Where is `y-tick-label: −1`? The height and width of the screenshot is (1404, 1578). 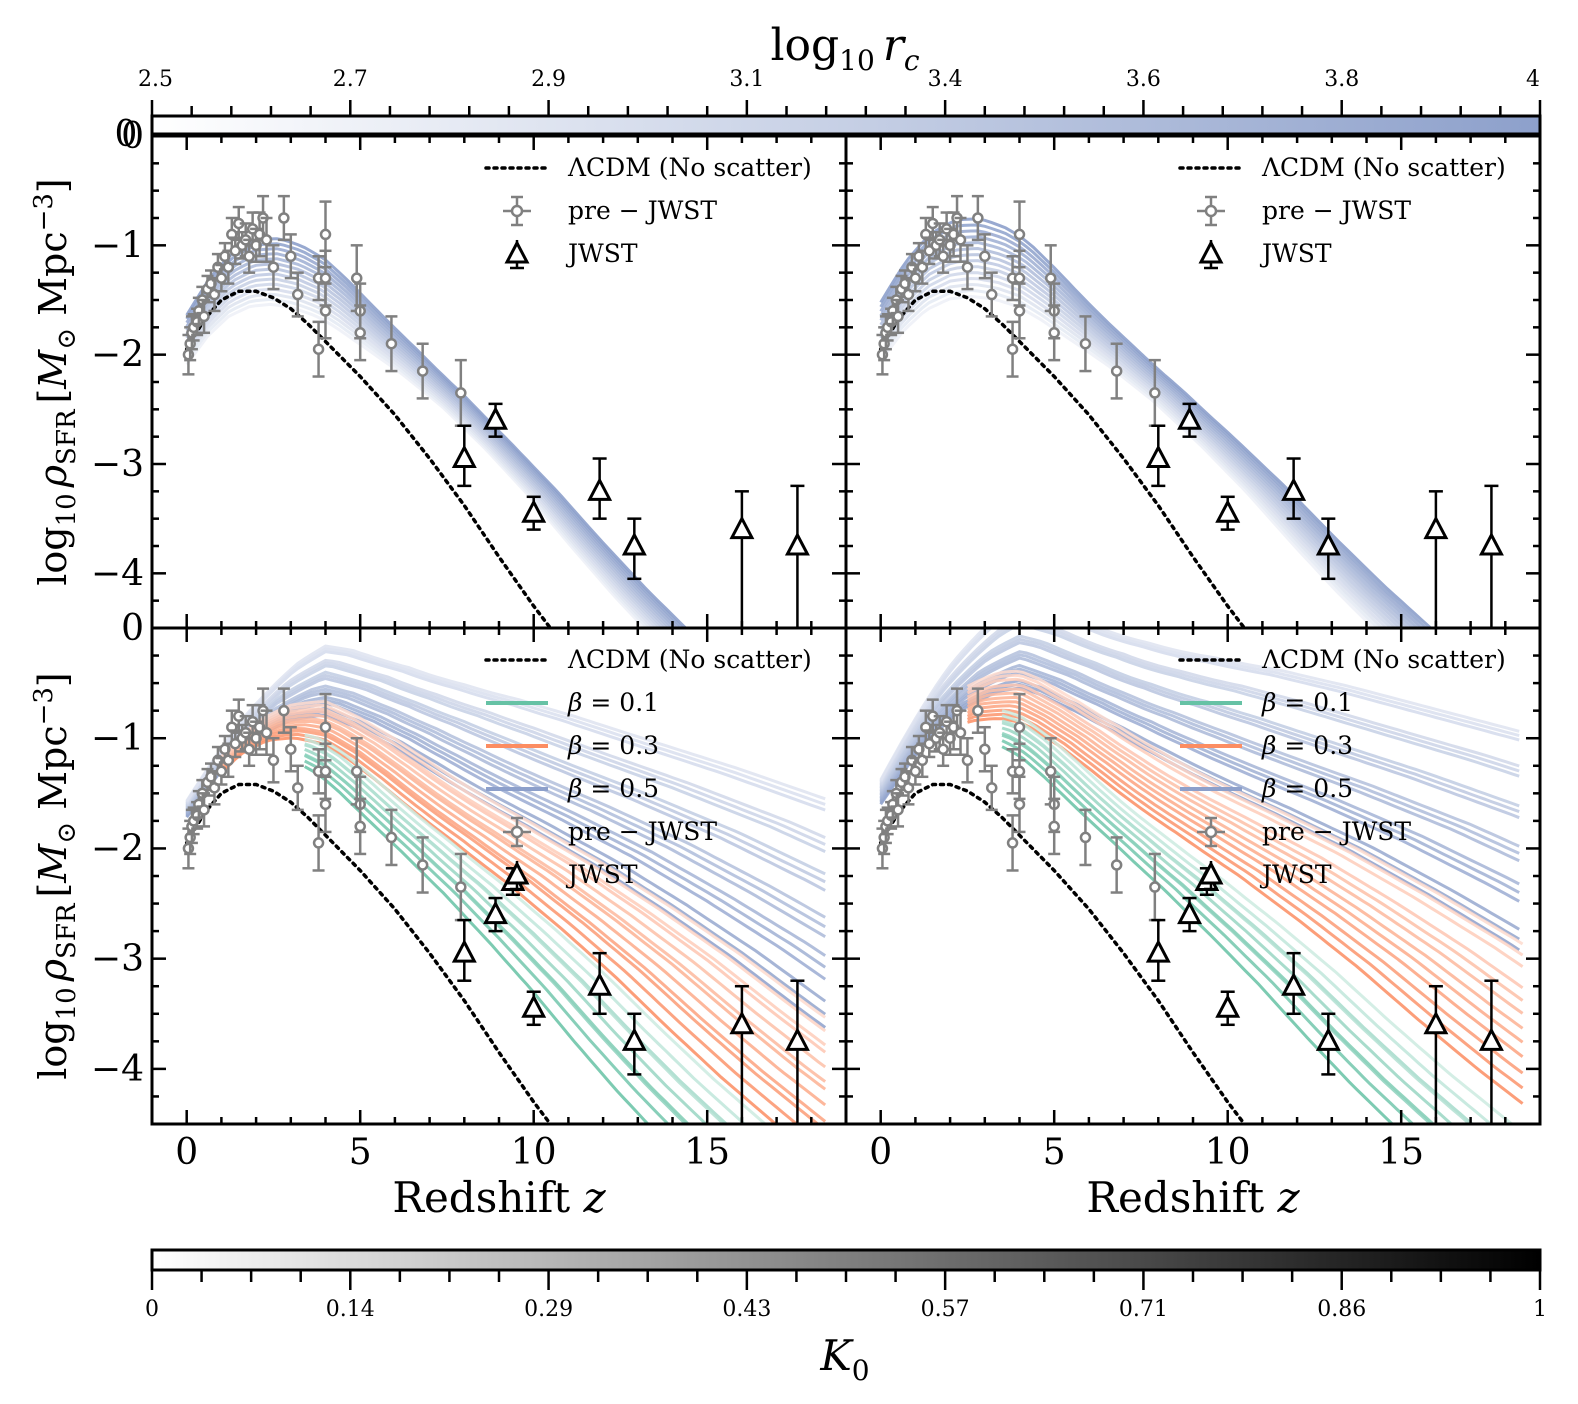 y-tick-label: −1 is located at coordinates (117, 738).